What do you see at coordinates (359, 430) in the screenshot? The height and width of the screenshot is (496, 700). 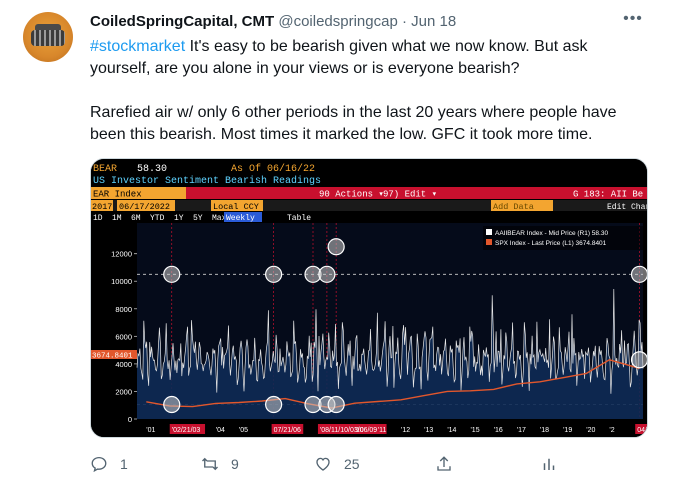 I see `x-tick-label: '10` at bounding box center [359, 430].